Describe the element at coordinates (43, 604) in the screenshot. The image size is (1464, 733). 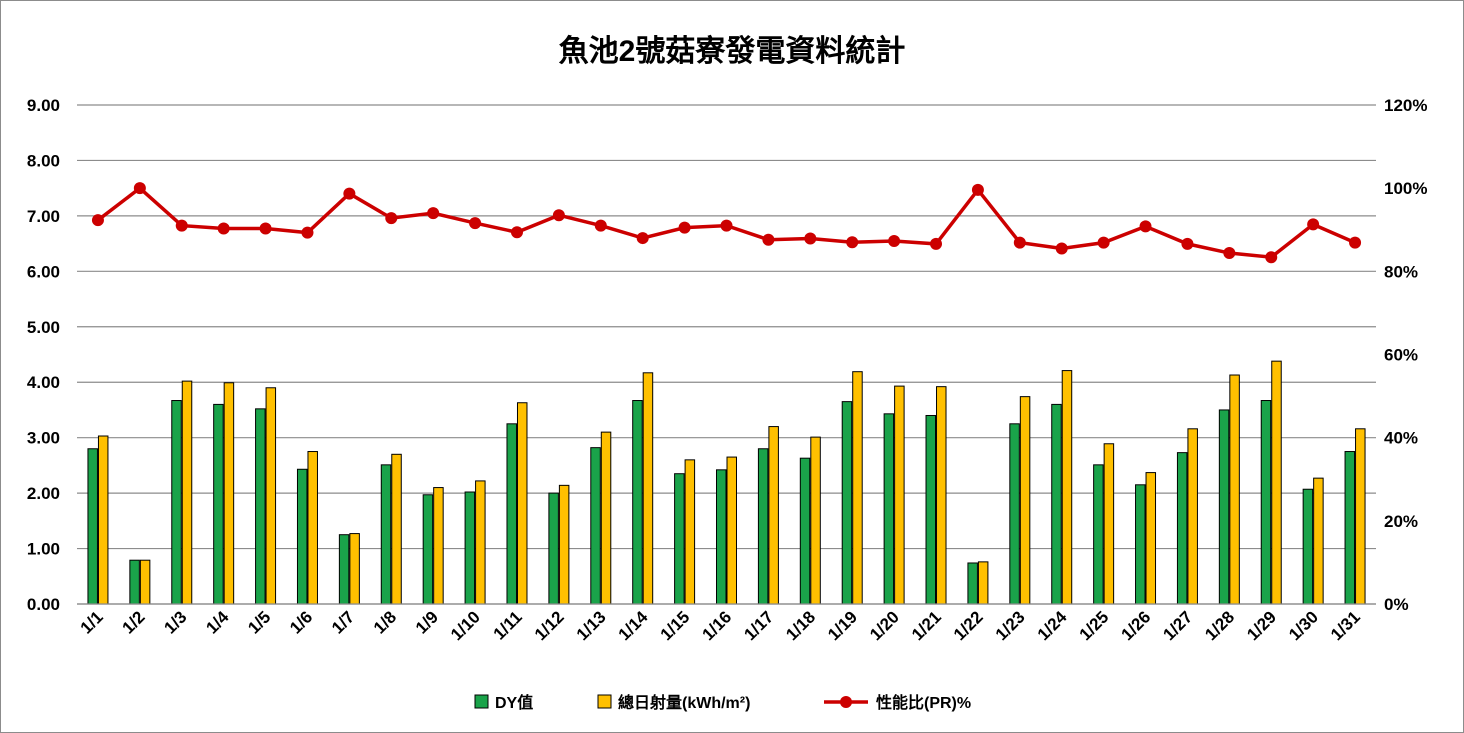
I see `y-tick-label: 0.00` at that location.